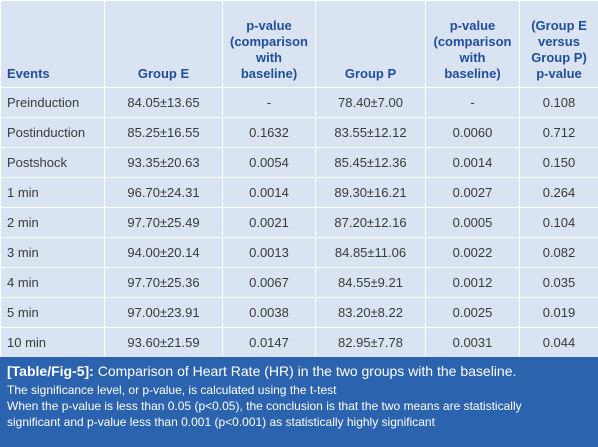 The width and height of the screenshot is (598, 447). What do you see at coordinates (50, 371) in the screenshot?
I see `caption-label: [Table/Fig-5]:` at bounding box center [50, 371].